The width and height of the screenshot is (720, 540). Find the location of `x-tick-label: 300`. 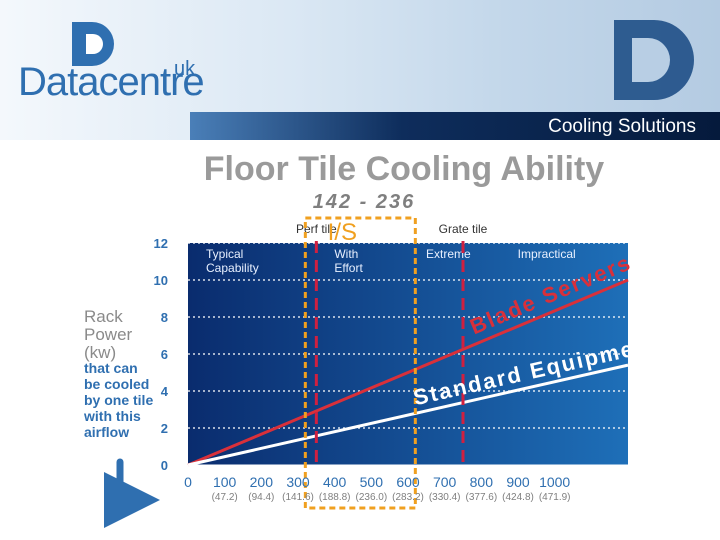

x-tick-label: 300 is located at coordinates (298, 482).